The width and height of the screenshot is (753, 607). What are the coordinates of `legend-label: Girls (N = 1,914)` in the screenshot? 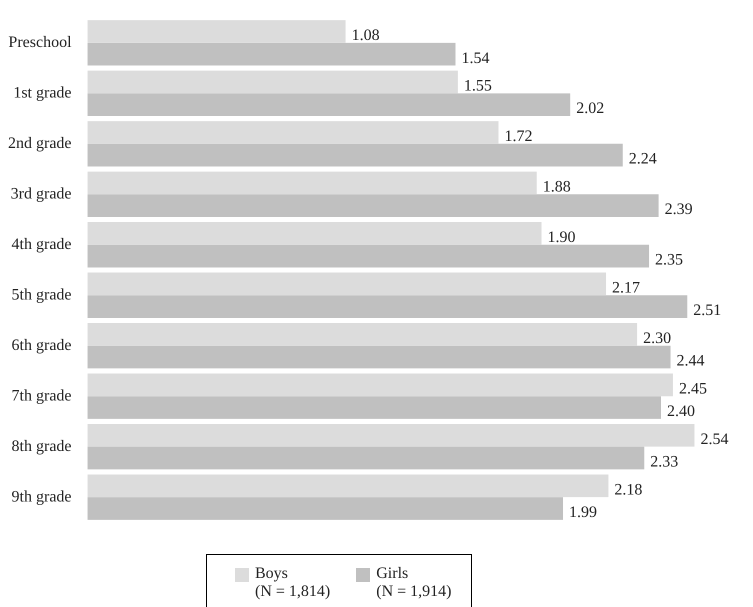 It's located at (414, 583).